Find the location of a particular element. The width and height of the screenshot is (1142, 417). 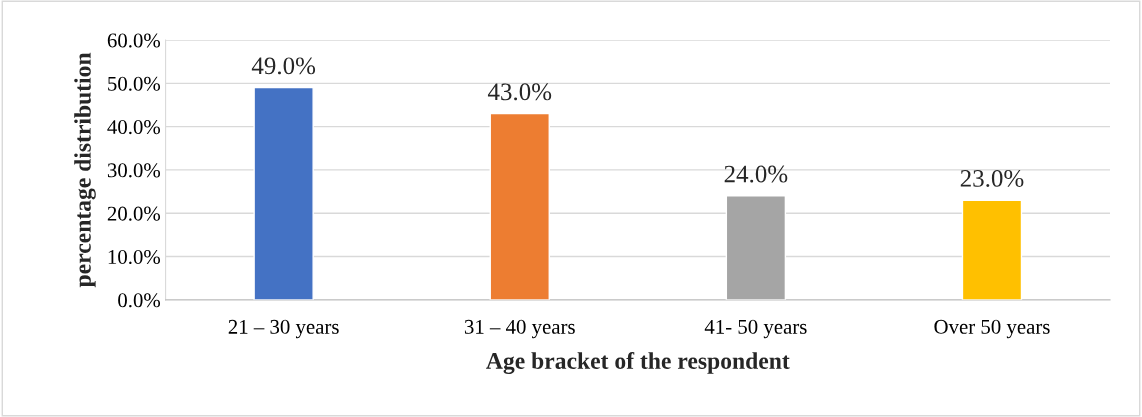

x-axis-title: Age bracket of the respondent is located at coordinates (638, 363).